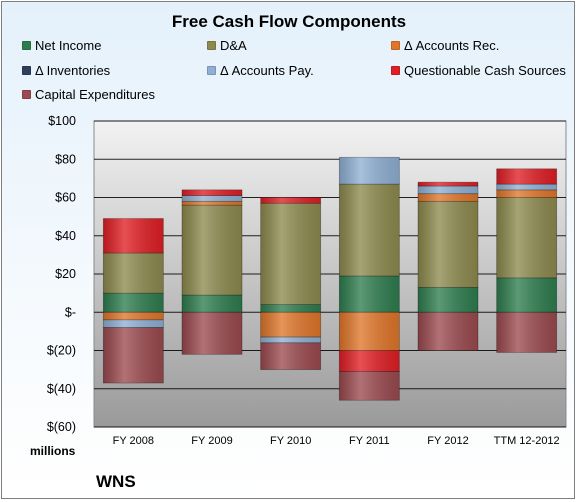  Describe the element at coordinates (65, 198) in the screenshot. I see `y-tick-label: $60` at that location.